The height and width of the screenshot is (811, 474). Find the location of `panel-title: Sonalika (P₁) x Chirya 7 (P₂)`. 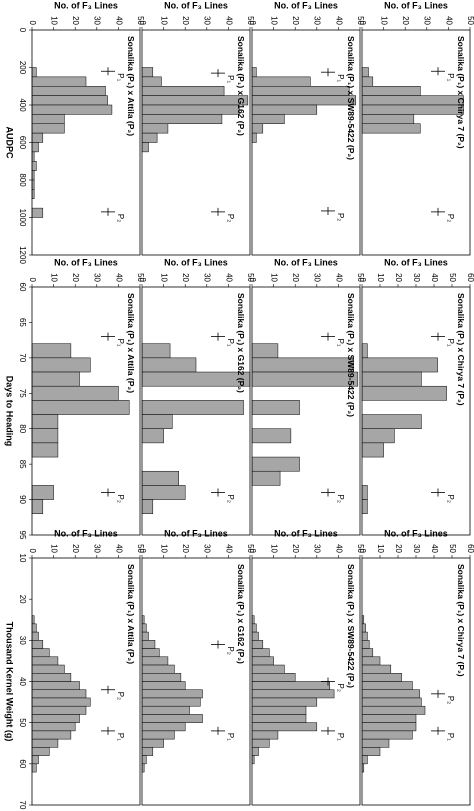

panel-title: Sonalika (P₁) x Chirya 7 (P₂) is located at coordinates (461, 349).